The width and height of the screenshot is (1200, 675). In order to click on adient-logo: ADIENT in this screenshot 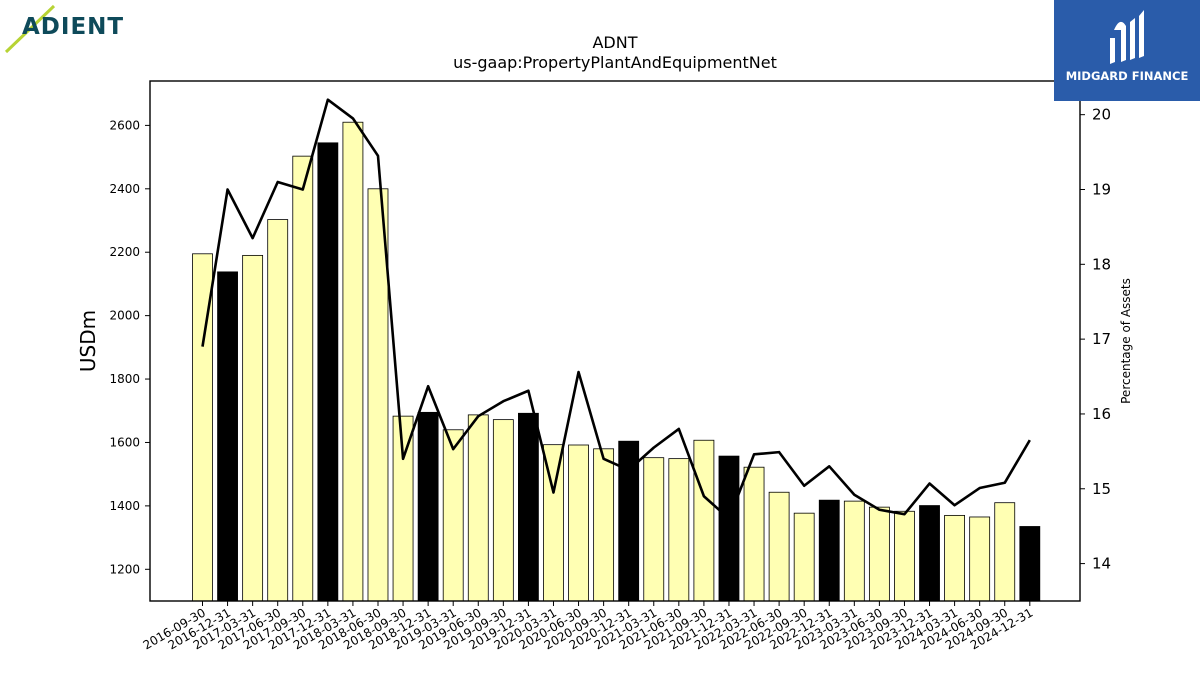, I will do `click(70, 30)`.